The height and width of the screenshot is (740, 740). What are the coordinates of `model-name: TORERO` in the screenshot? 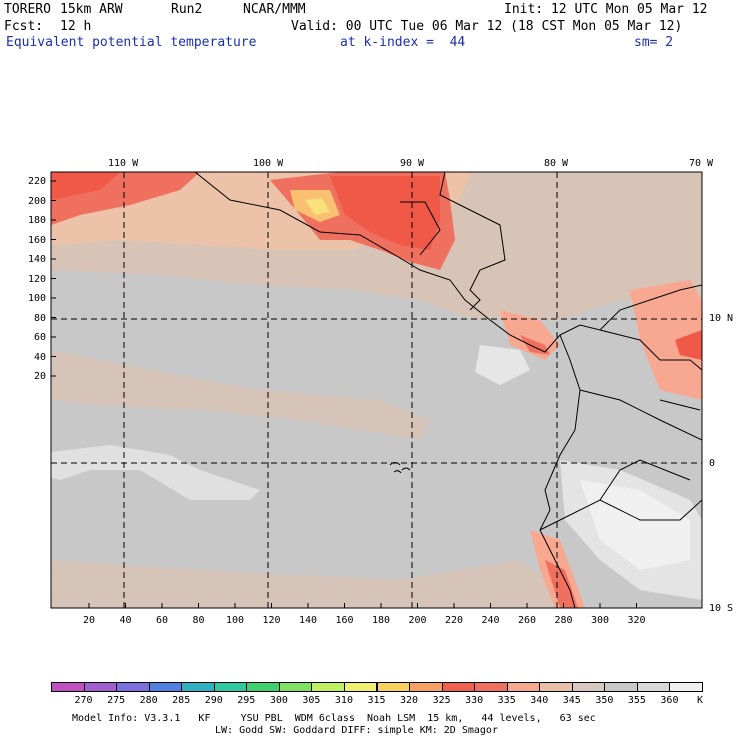 It's located at (27, 9).